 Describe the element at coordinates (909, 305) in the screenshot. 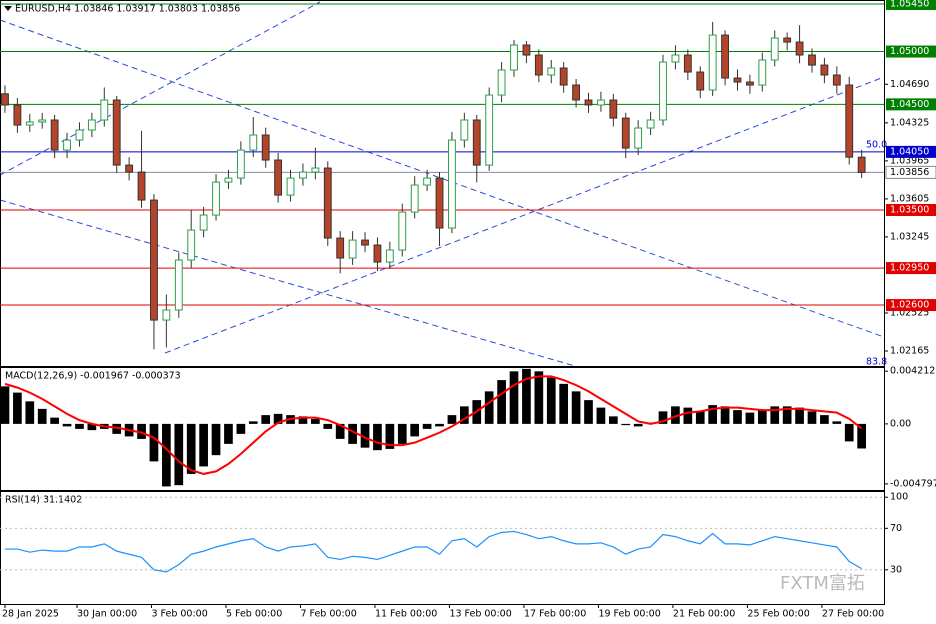

I see `level-label: 1.02600` at that location.